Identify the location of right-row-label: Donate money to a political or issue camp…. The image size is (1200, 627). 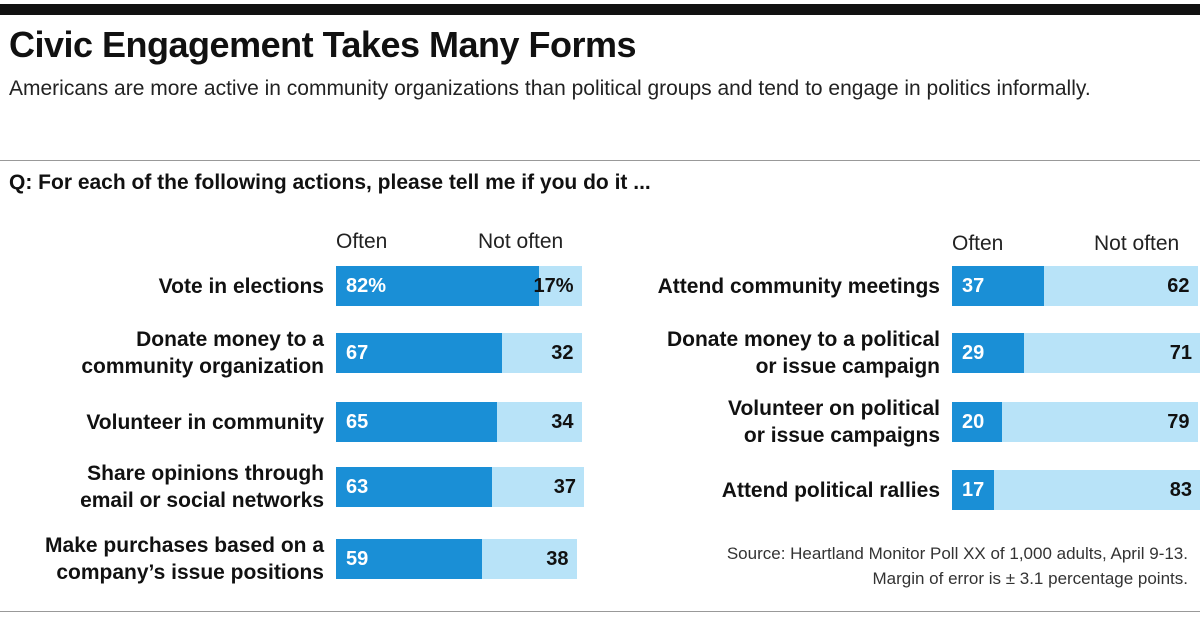
(803, 353).